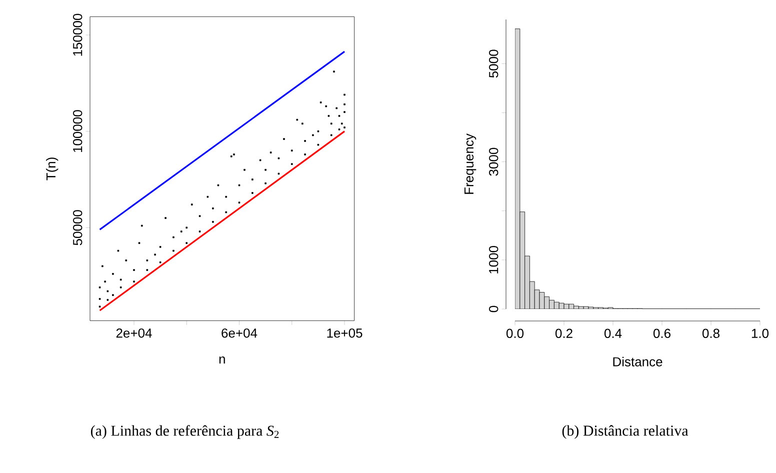 The height and width of the screenshot is (473, 776). What do you see at coordinates (760, 333) in the screenshot?
I see `x-tick-label: 1.0` at bounding box center [760, 333].